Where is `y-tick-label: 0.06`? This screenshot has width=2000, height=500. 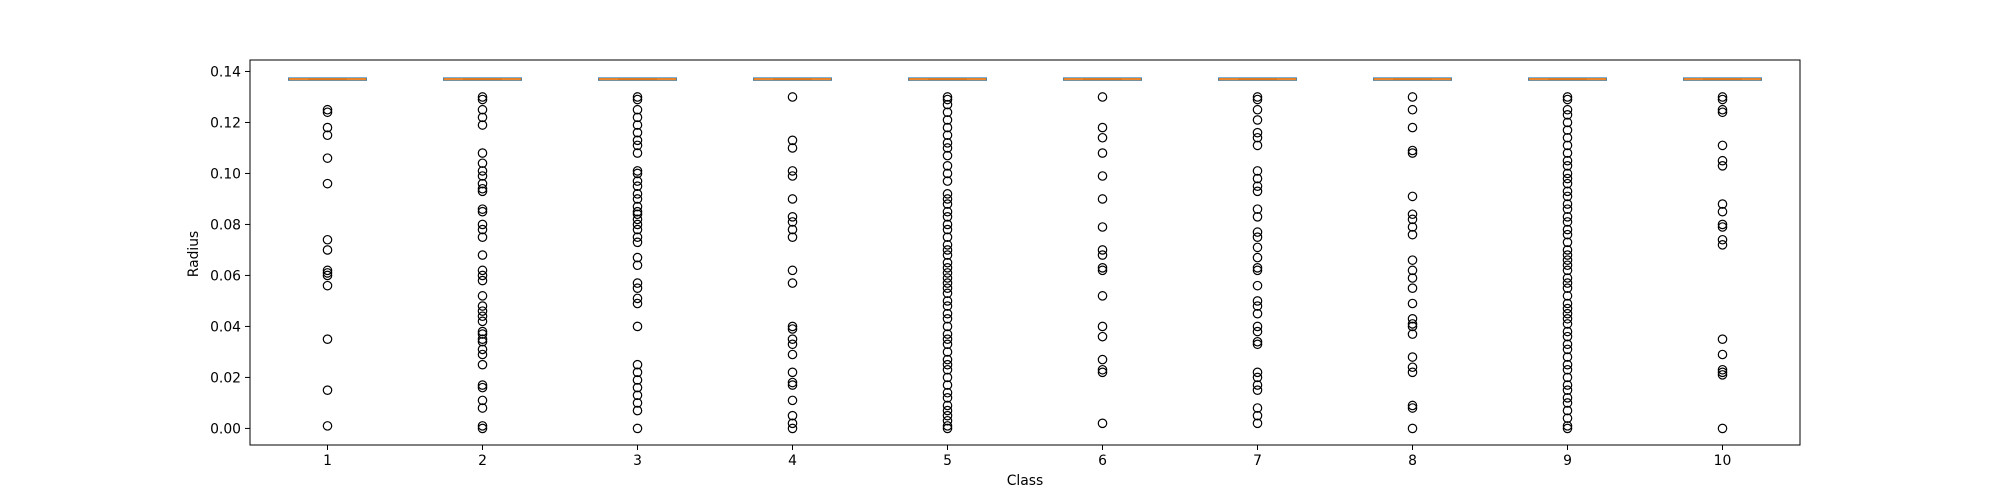 y-tick-label: 0.06 is located at coordinates (225, 276).